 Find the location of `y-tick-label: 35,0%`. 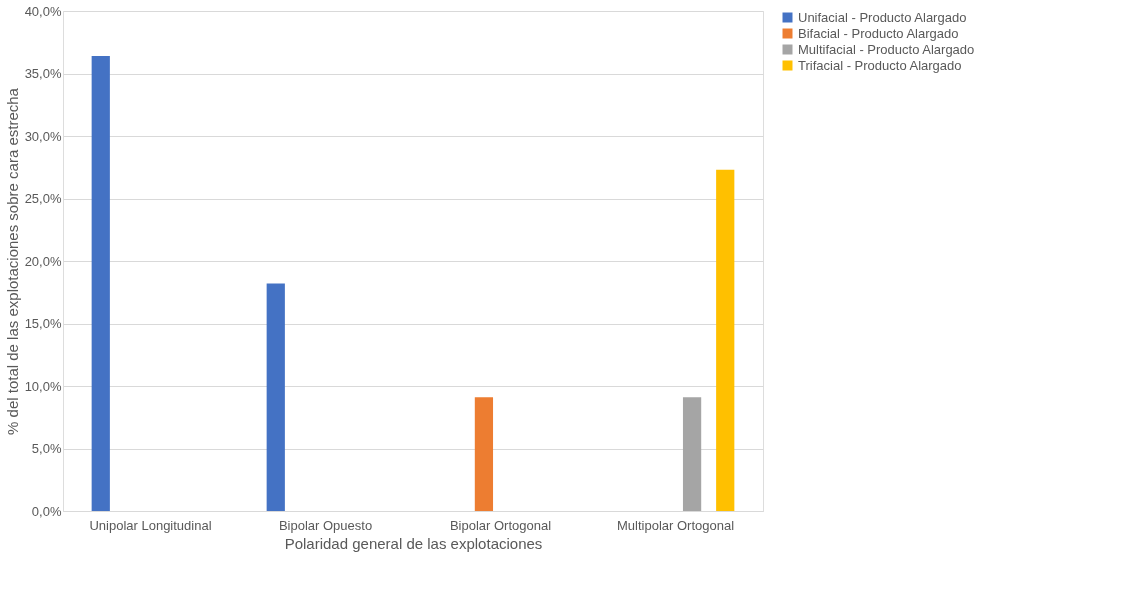

y-tick-label: 35,0% is located at coordinates (43, 73).